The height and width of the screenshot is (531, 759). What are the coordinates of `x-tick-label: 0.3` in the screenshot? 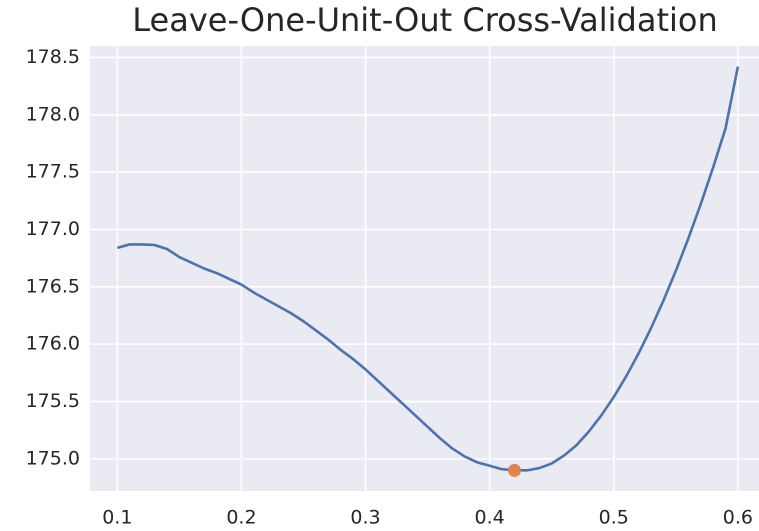 It's located at (365, 518).